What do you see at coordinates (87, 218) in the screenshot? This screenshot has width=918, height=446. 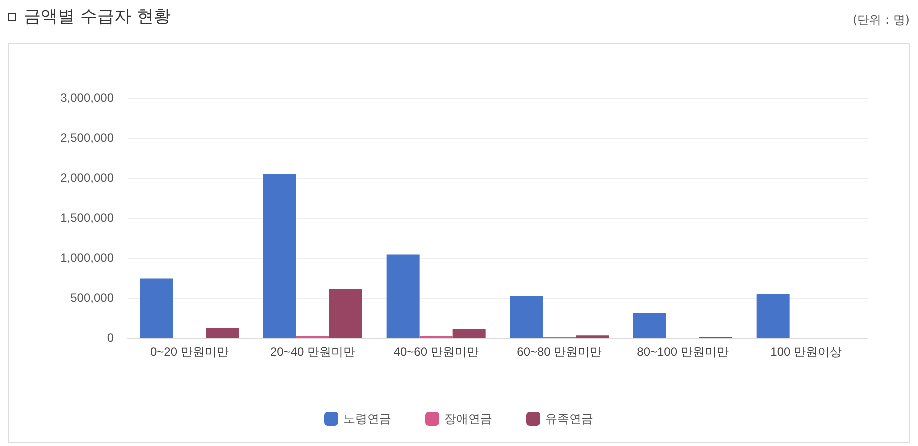 I see `y-tick-label: 1,500,000` at bounding box center [87, 218].